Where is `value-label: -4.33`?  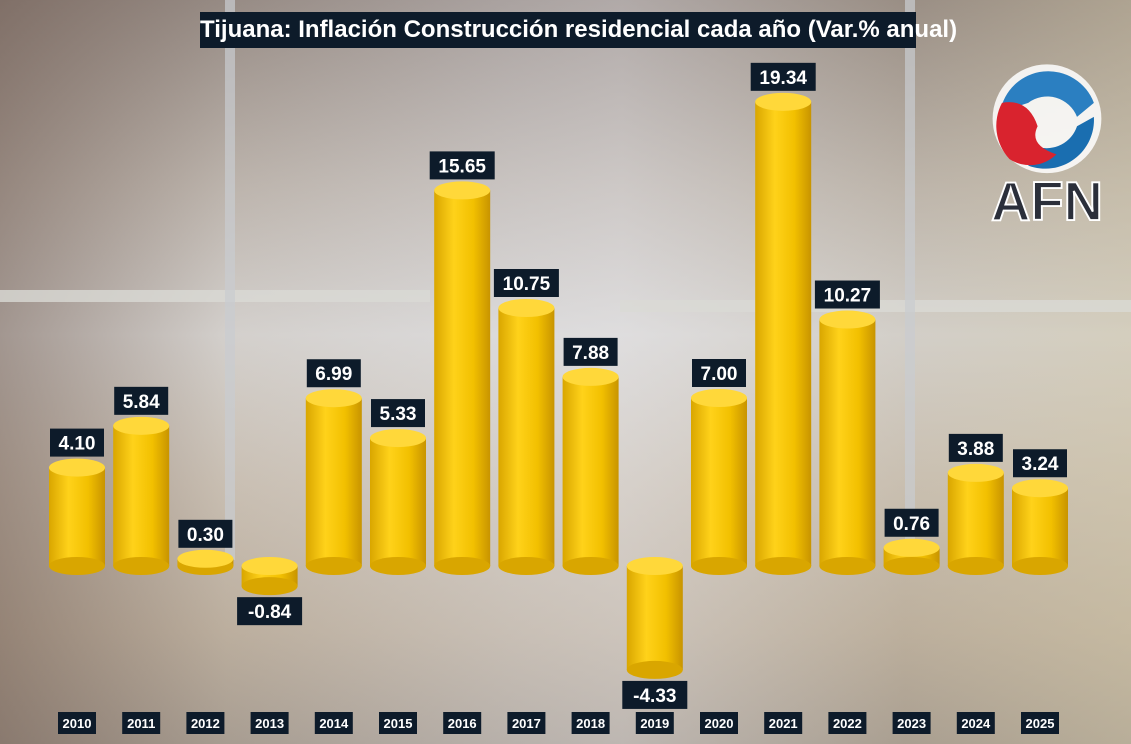
value-label: -4.33 is located at coordinates (654, 696).